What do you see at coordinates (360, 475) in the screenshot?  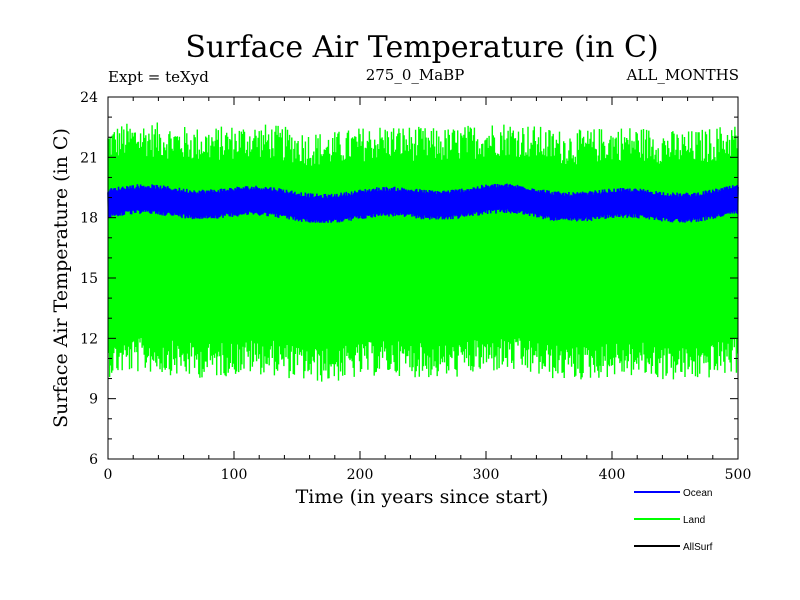 I see `x-tick-label: 200` at bounding box center [360, 475].